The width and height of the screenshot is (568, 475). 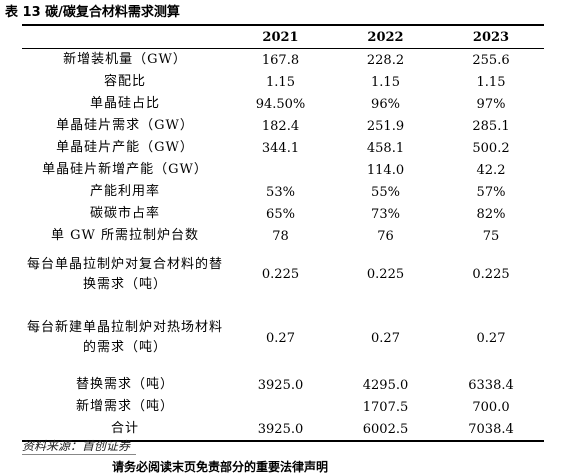 I want to click on cell-2023: 6338.4, so click(x=491, y=385).